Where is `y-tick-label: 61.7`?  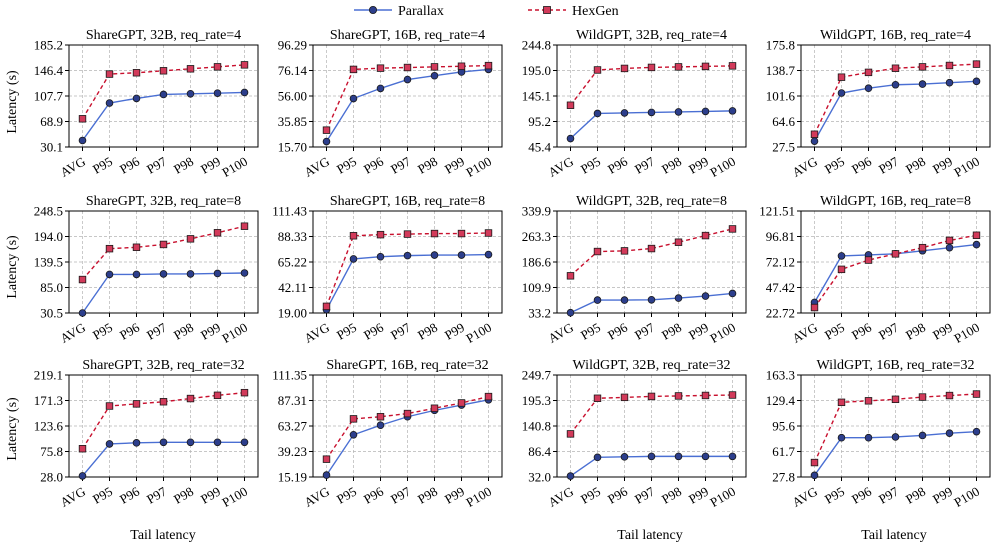 y-tick-label: 61.7 is located at coordinates (783, 451).